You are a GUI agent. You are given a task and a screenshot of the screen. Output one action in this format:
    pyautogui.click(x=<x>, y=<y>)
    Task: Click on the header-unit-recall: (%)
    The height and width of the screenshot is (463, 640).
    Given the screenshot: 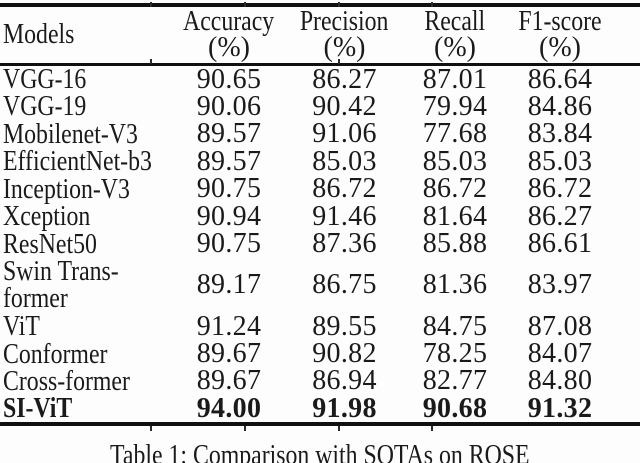 What is the action you would take?
    pyautogui.click(x=455, y=47)
    